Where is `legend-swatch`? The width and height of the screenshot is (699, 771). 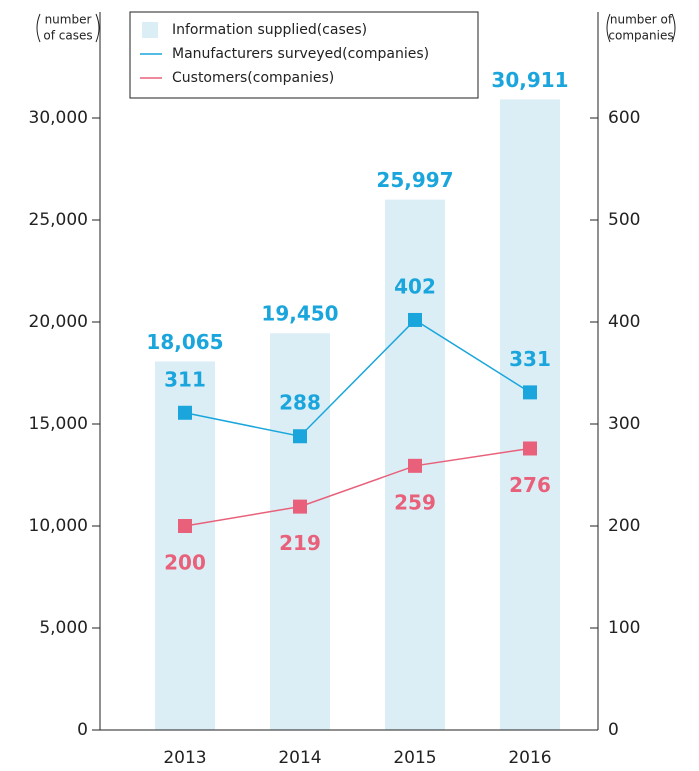 legend-swatch is located at coordinates (150, 30).